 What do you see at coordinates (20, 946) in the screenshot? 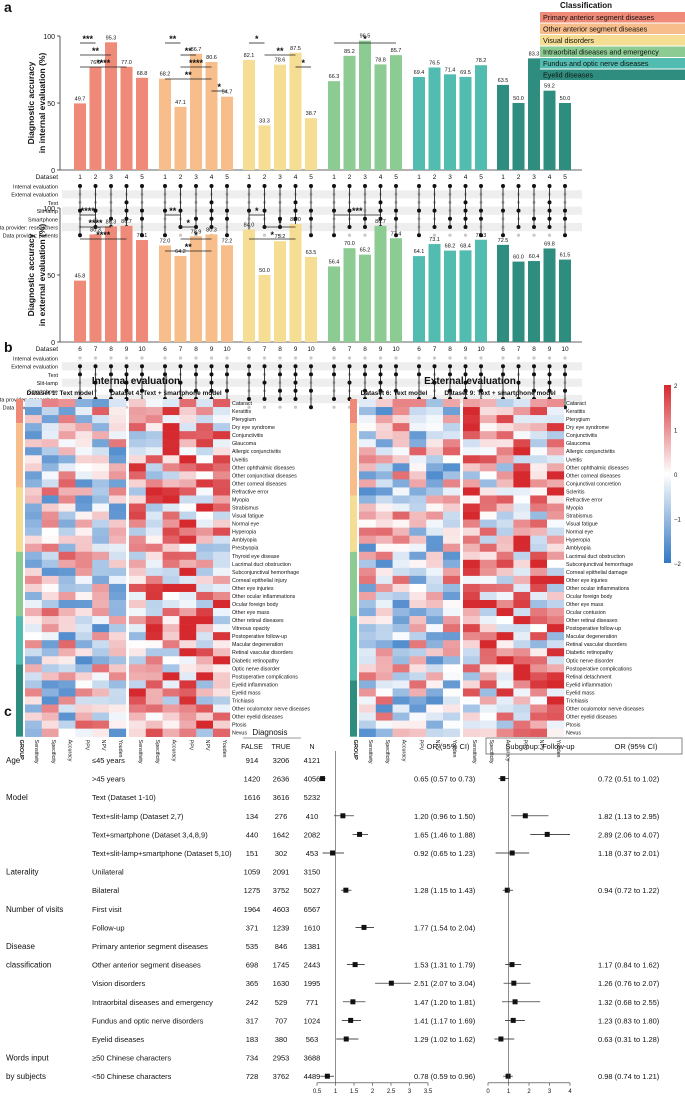
I see `forest-category: Disease` at bounding box center [20, 946].